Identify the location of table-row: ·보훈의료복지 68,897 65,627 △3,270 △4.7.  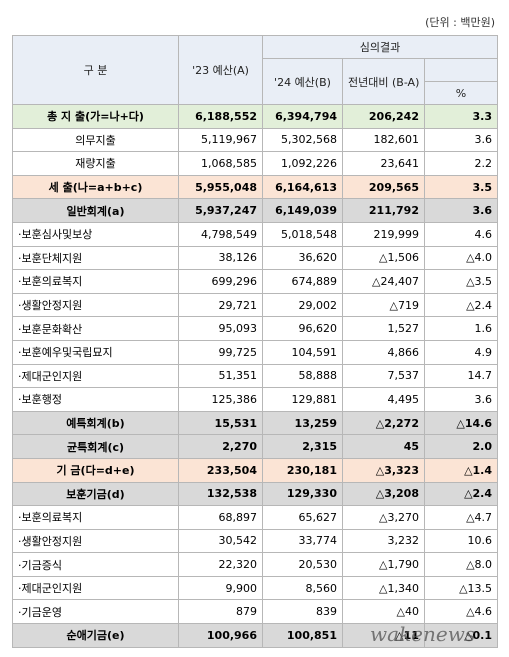
(255, 517).